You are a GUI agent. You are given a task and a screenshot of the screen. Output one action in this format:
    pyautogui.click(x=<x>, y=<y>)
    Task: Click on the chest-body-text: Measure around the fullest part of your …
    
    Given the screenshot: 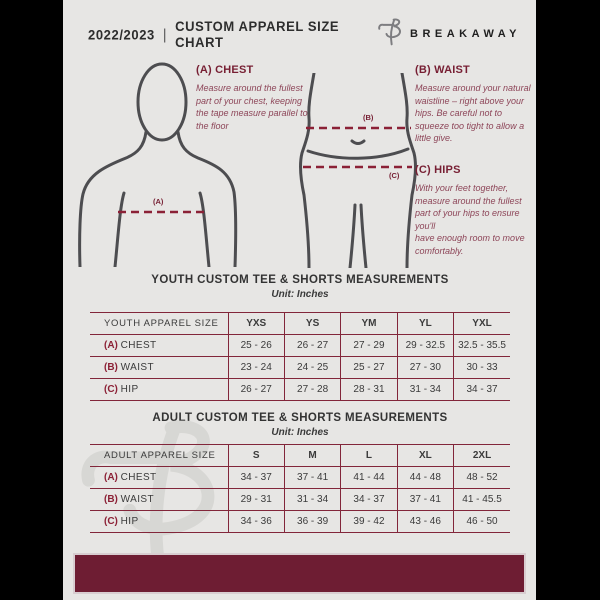 What is the action you would take?
    pyautogui.click(x=252, y=107)
    